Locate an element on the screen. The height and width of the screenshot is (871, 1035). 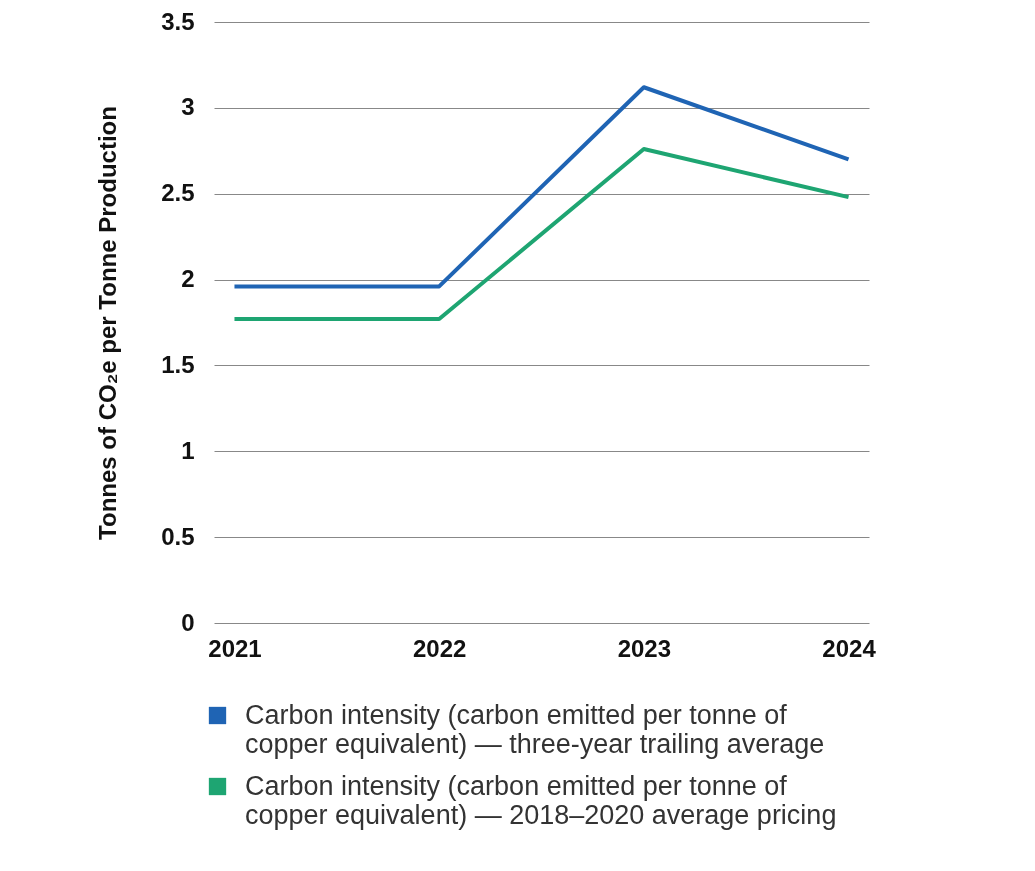
legend-label: Carbon intensity (carbon emitted per tonne of copper equivalent) — three-year trailing average is located at coordinates (535, 729).